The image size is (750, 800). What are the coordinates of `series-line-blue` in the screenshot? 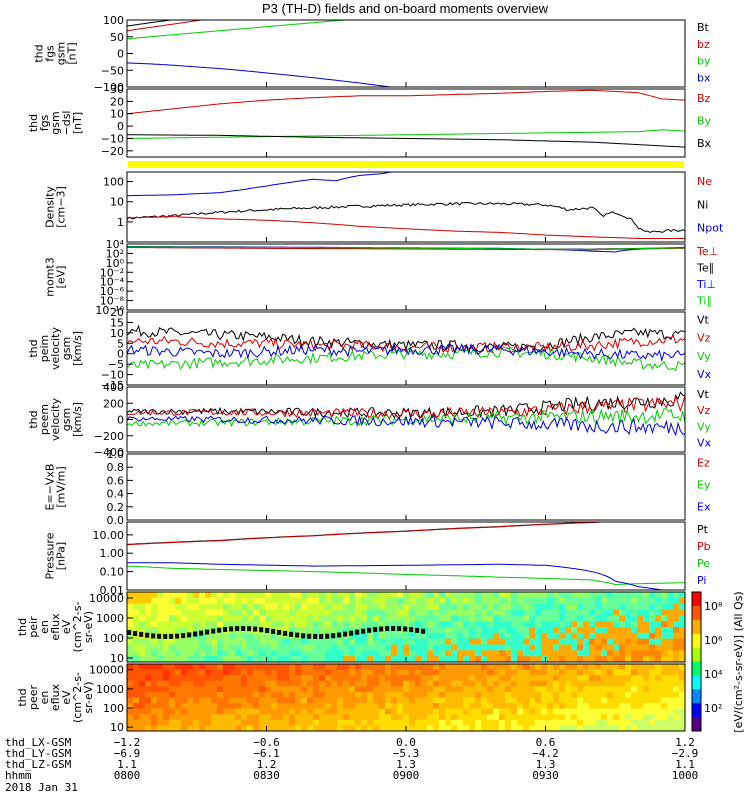 It's located at (406, 352).